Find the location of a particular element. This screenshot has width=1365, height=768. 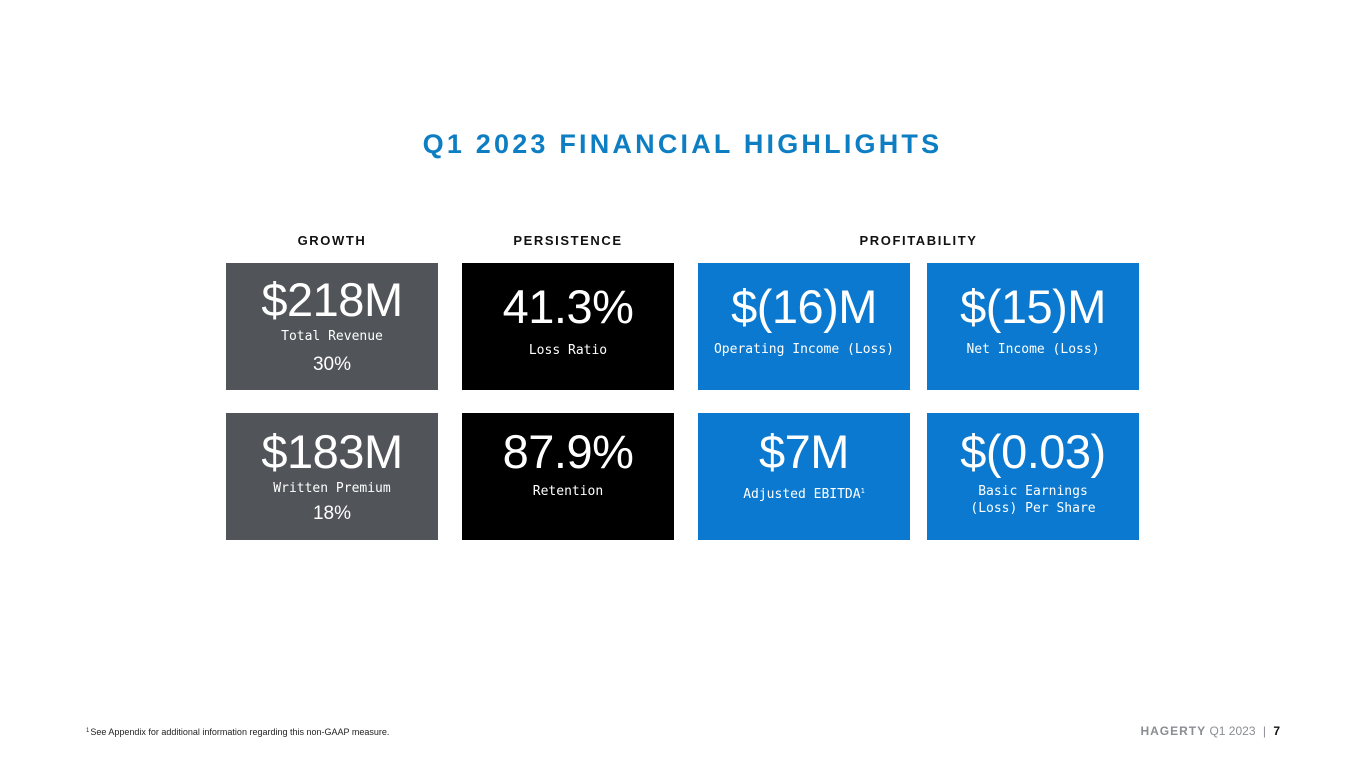

written-premium-value: $183M is located at coordinates (332, 451).